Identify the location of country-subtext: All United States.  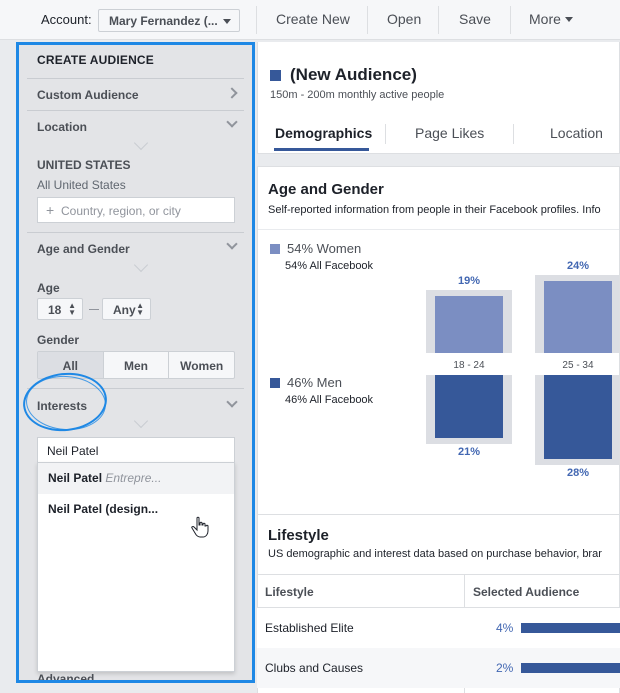
(81, 185).